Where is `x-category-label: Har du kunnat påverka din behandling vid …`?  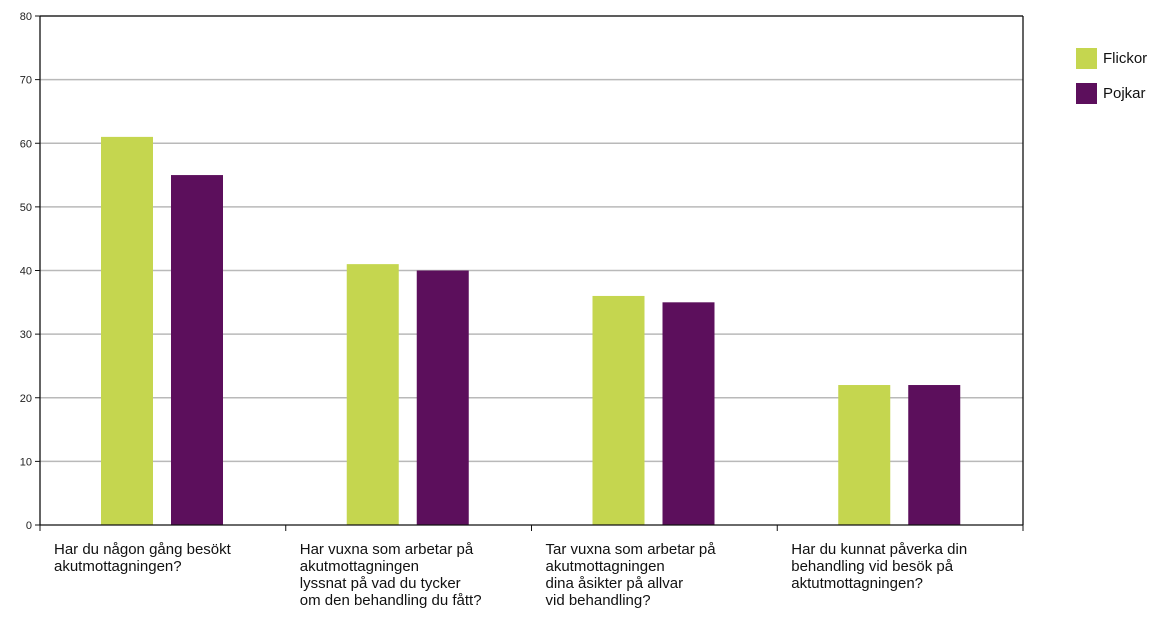
x-category-label: Har du kunnat påverka din behandling vid … is located at coordinates (879, 566).